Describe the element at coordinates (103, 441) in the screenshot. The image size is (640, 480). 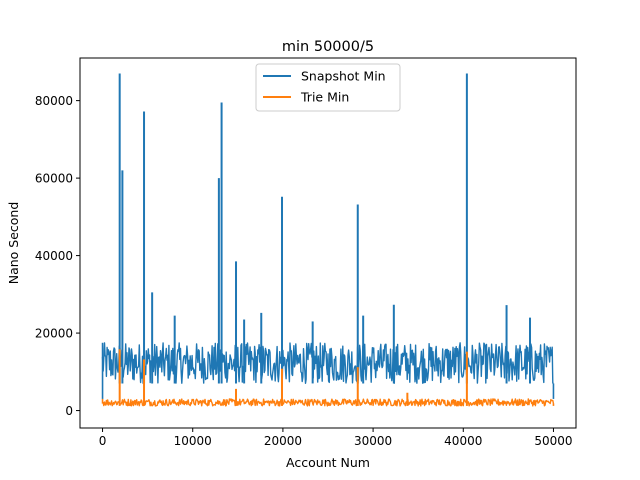
I see `x-tick-label: 0` at that location.